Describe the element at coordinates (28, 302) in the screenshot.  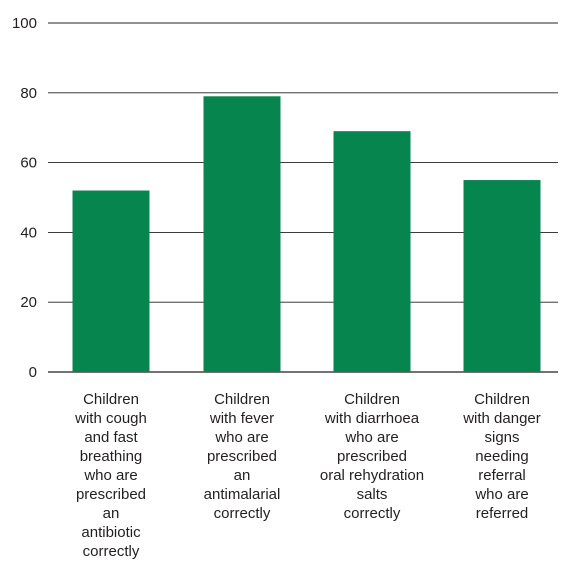
I see `y-tick-label: 20` at that location.